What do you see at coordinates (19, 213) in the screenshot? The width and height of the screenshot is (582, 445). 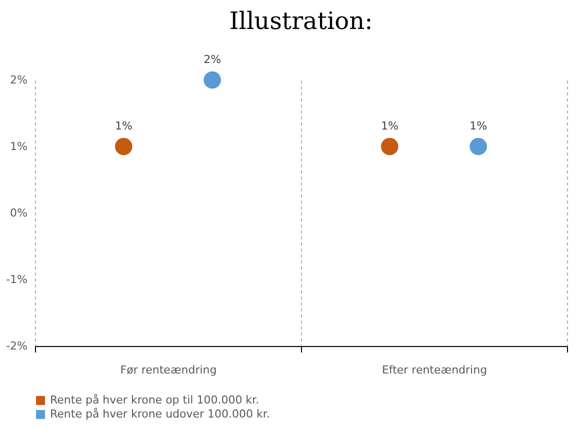 I see `y-tick-label: 0%` at bounding box center [19, 213].